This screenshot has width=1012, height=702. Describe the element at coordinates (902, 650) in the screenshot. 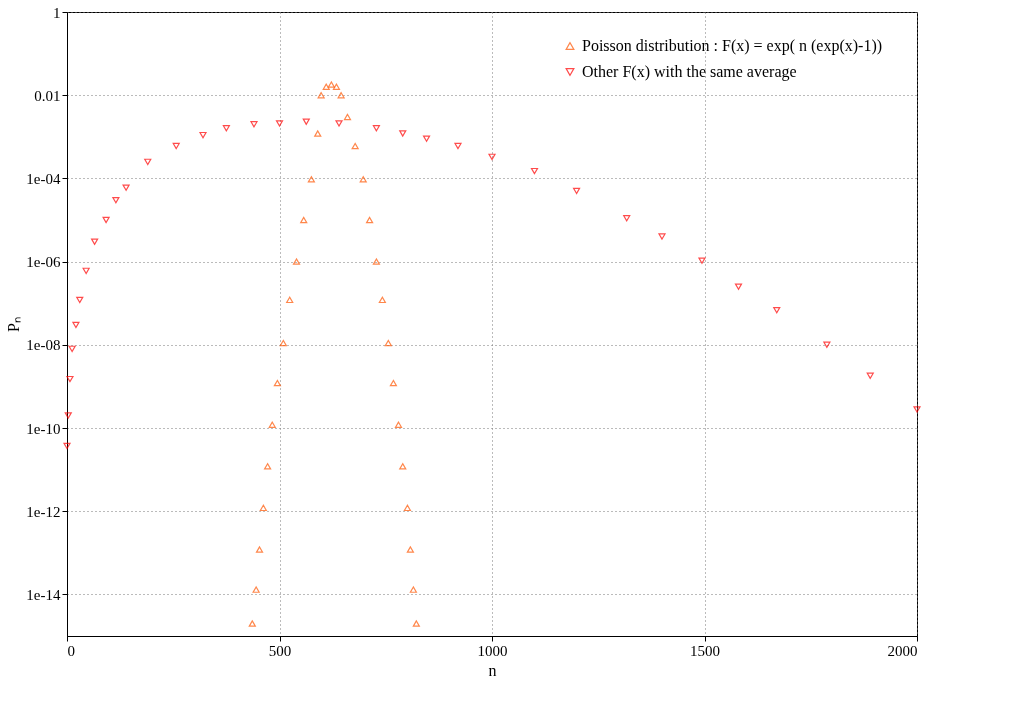

I see `x-tick-label: 2000` at that location.